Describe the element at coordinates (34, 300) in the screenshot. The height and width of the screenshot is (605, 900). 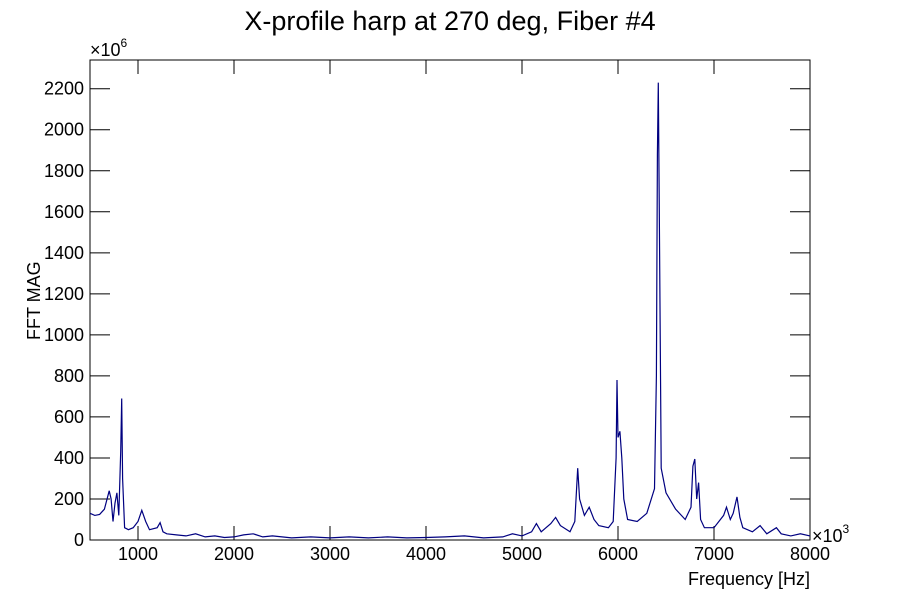
I see `y-axis-label: FFT MAG` at that location.